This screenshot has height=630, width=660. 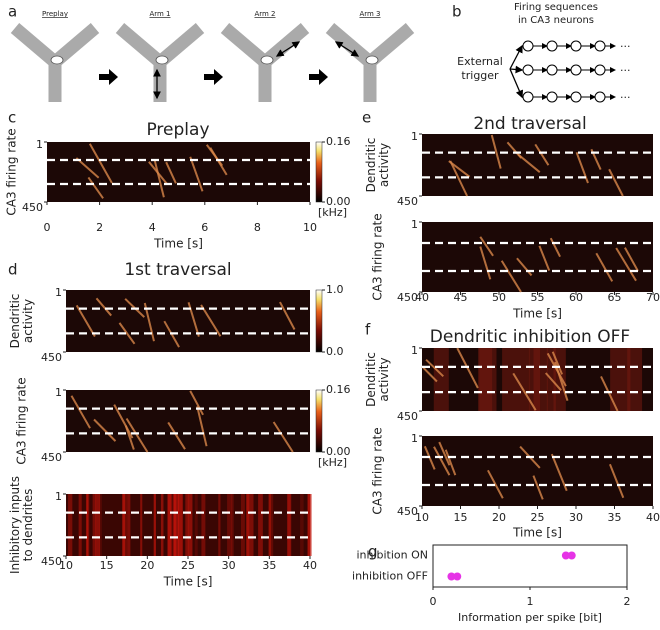 What do you see at coordinates (152, 227) in the screenshot?
I see `x-tick-label: 4` at bounding box center [152, 227].